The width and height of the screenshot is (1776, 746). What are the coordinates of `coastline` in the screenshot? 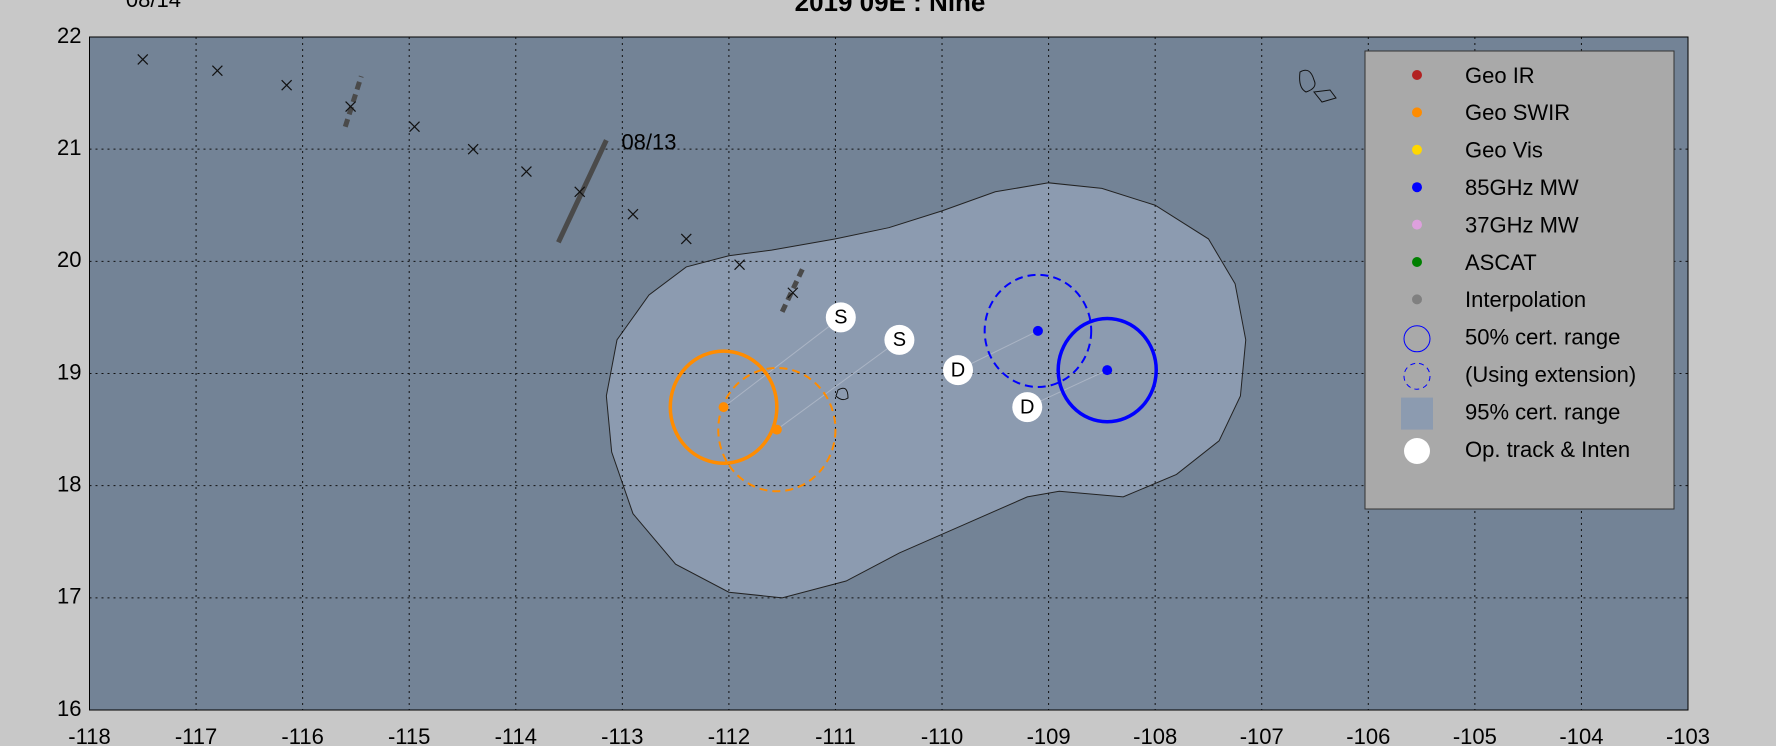 It's located at (1086, 235).